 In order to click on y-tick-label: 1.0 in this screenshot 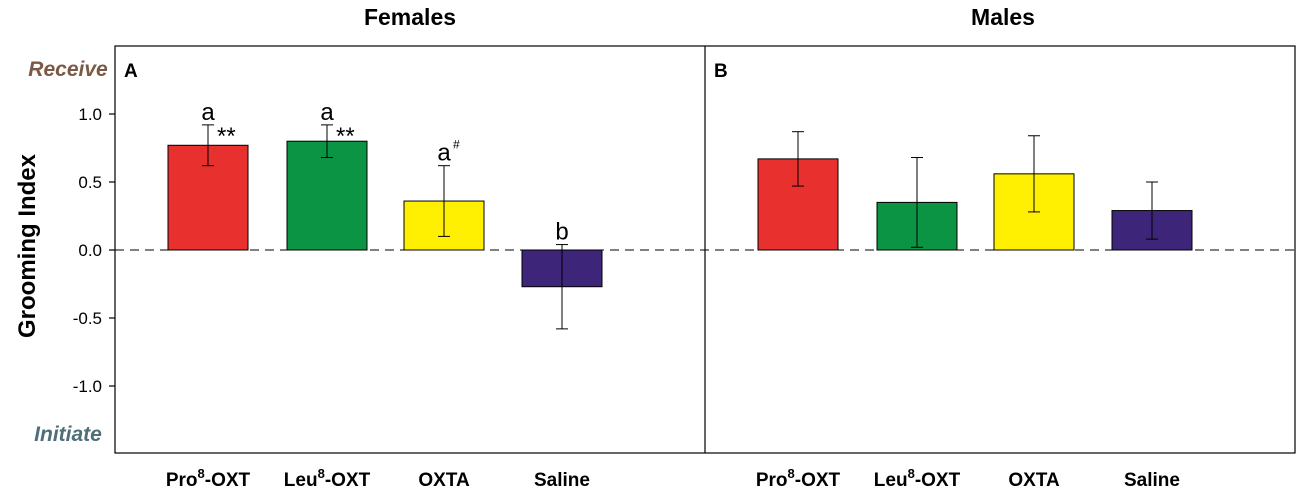, I will do `click(90, 114)`.